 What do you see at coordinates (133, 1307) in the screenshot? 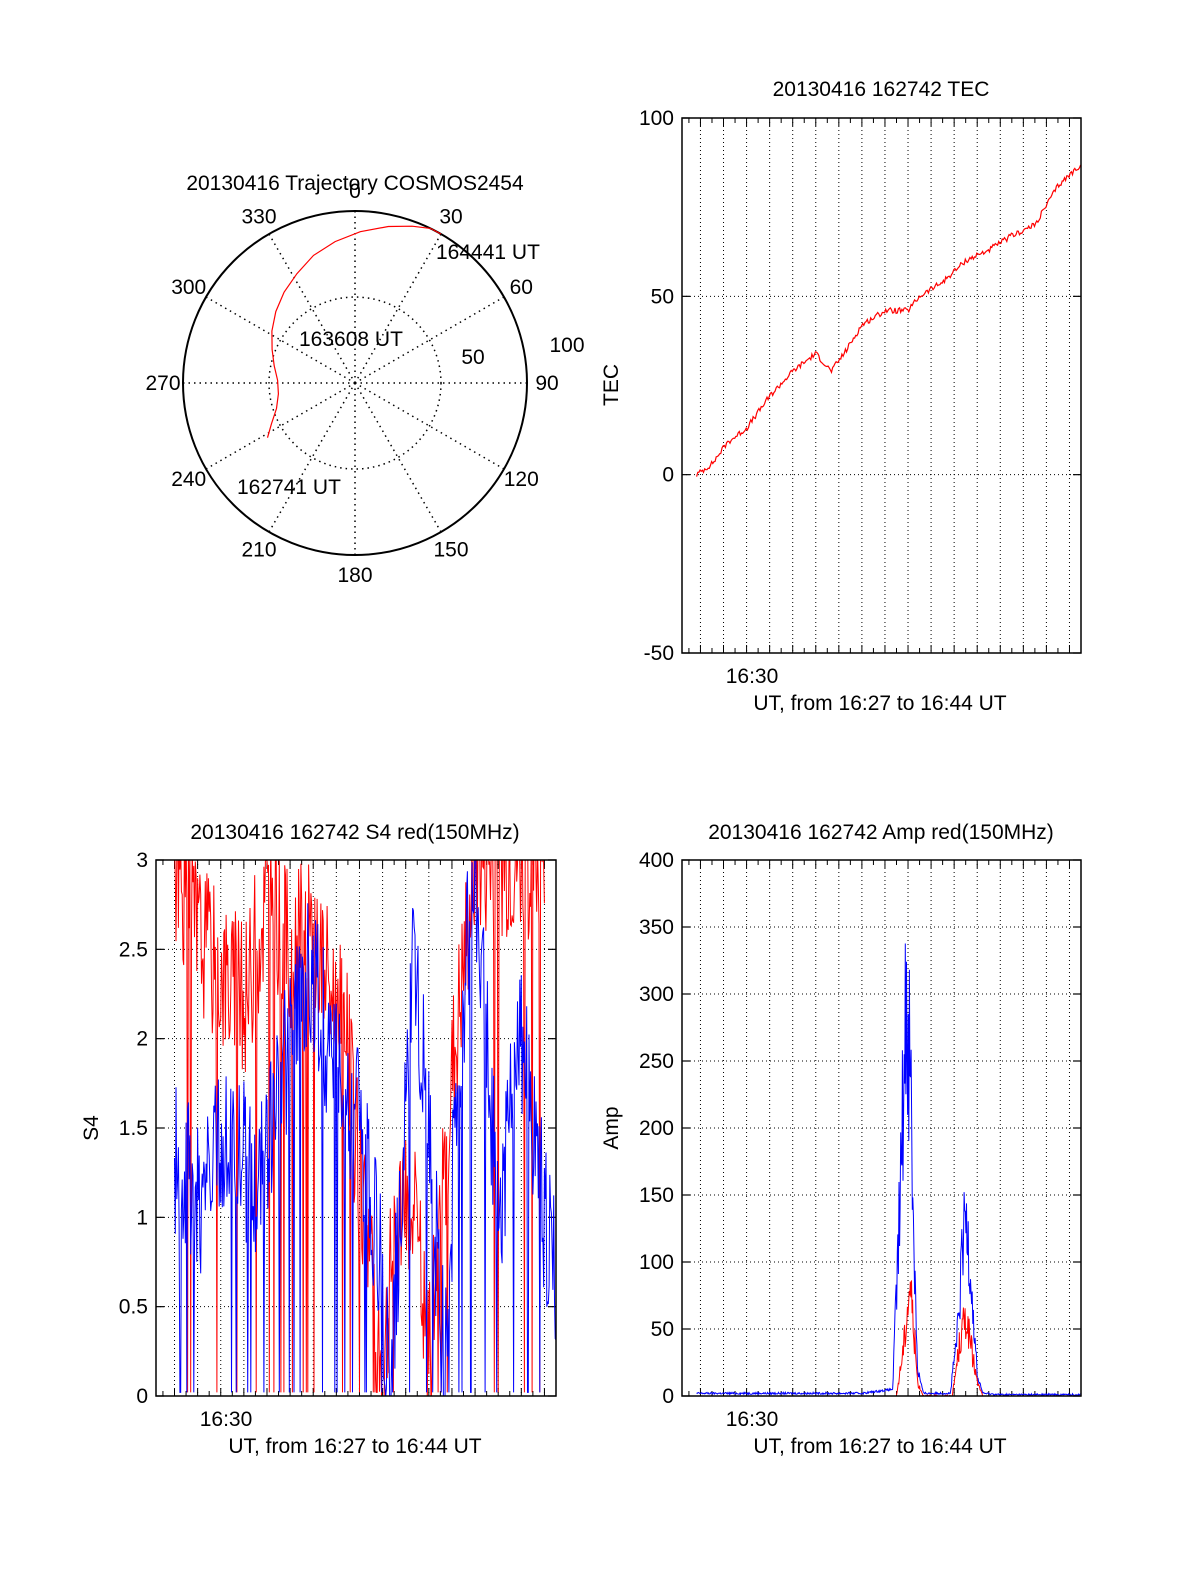
I see `y-tick-label: 0.5` at bounding box center [133, 1307].